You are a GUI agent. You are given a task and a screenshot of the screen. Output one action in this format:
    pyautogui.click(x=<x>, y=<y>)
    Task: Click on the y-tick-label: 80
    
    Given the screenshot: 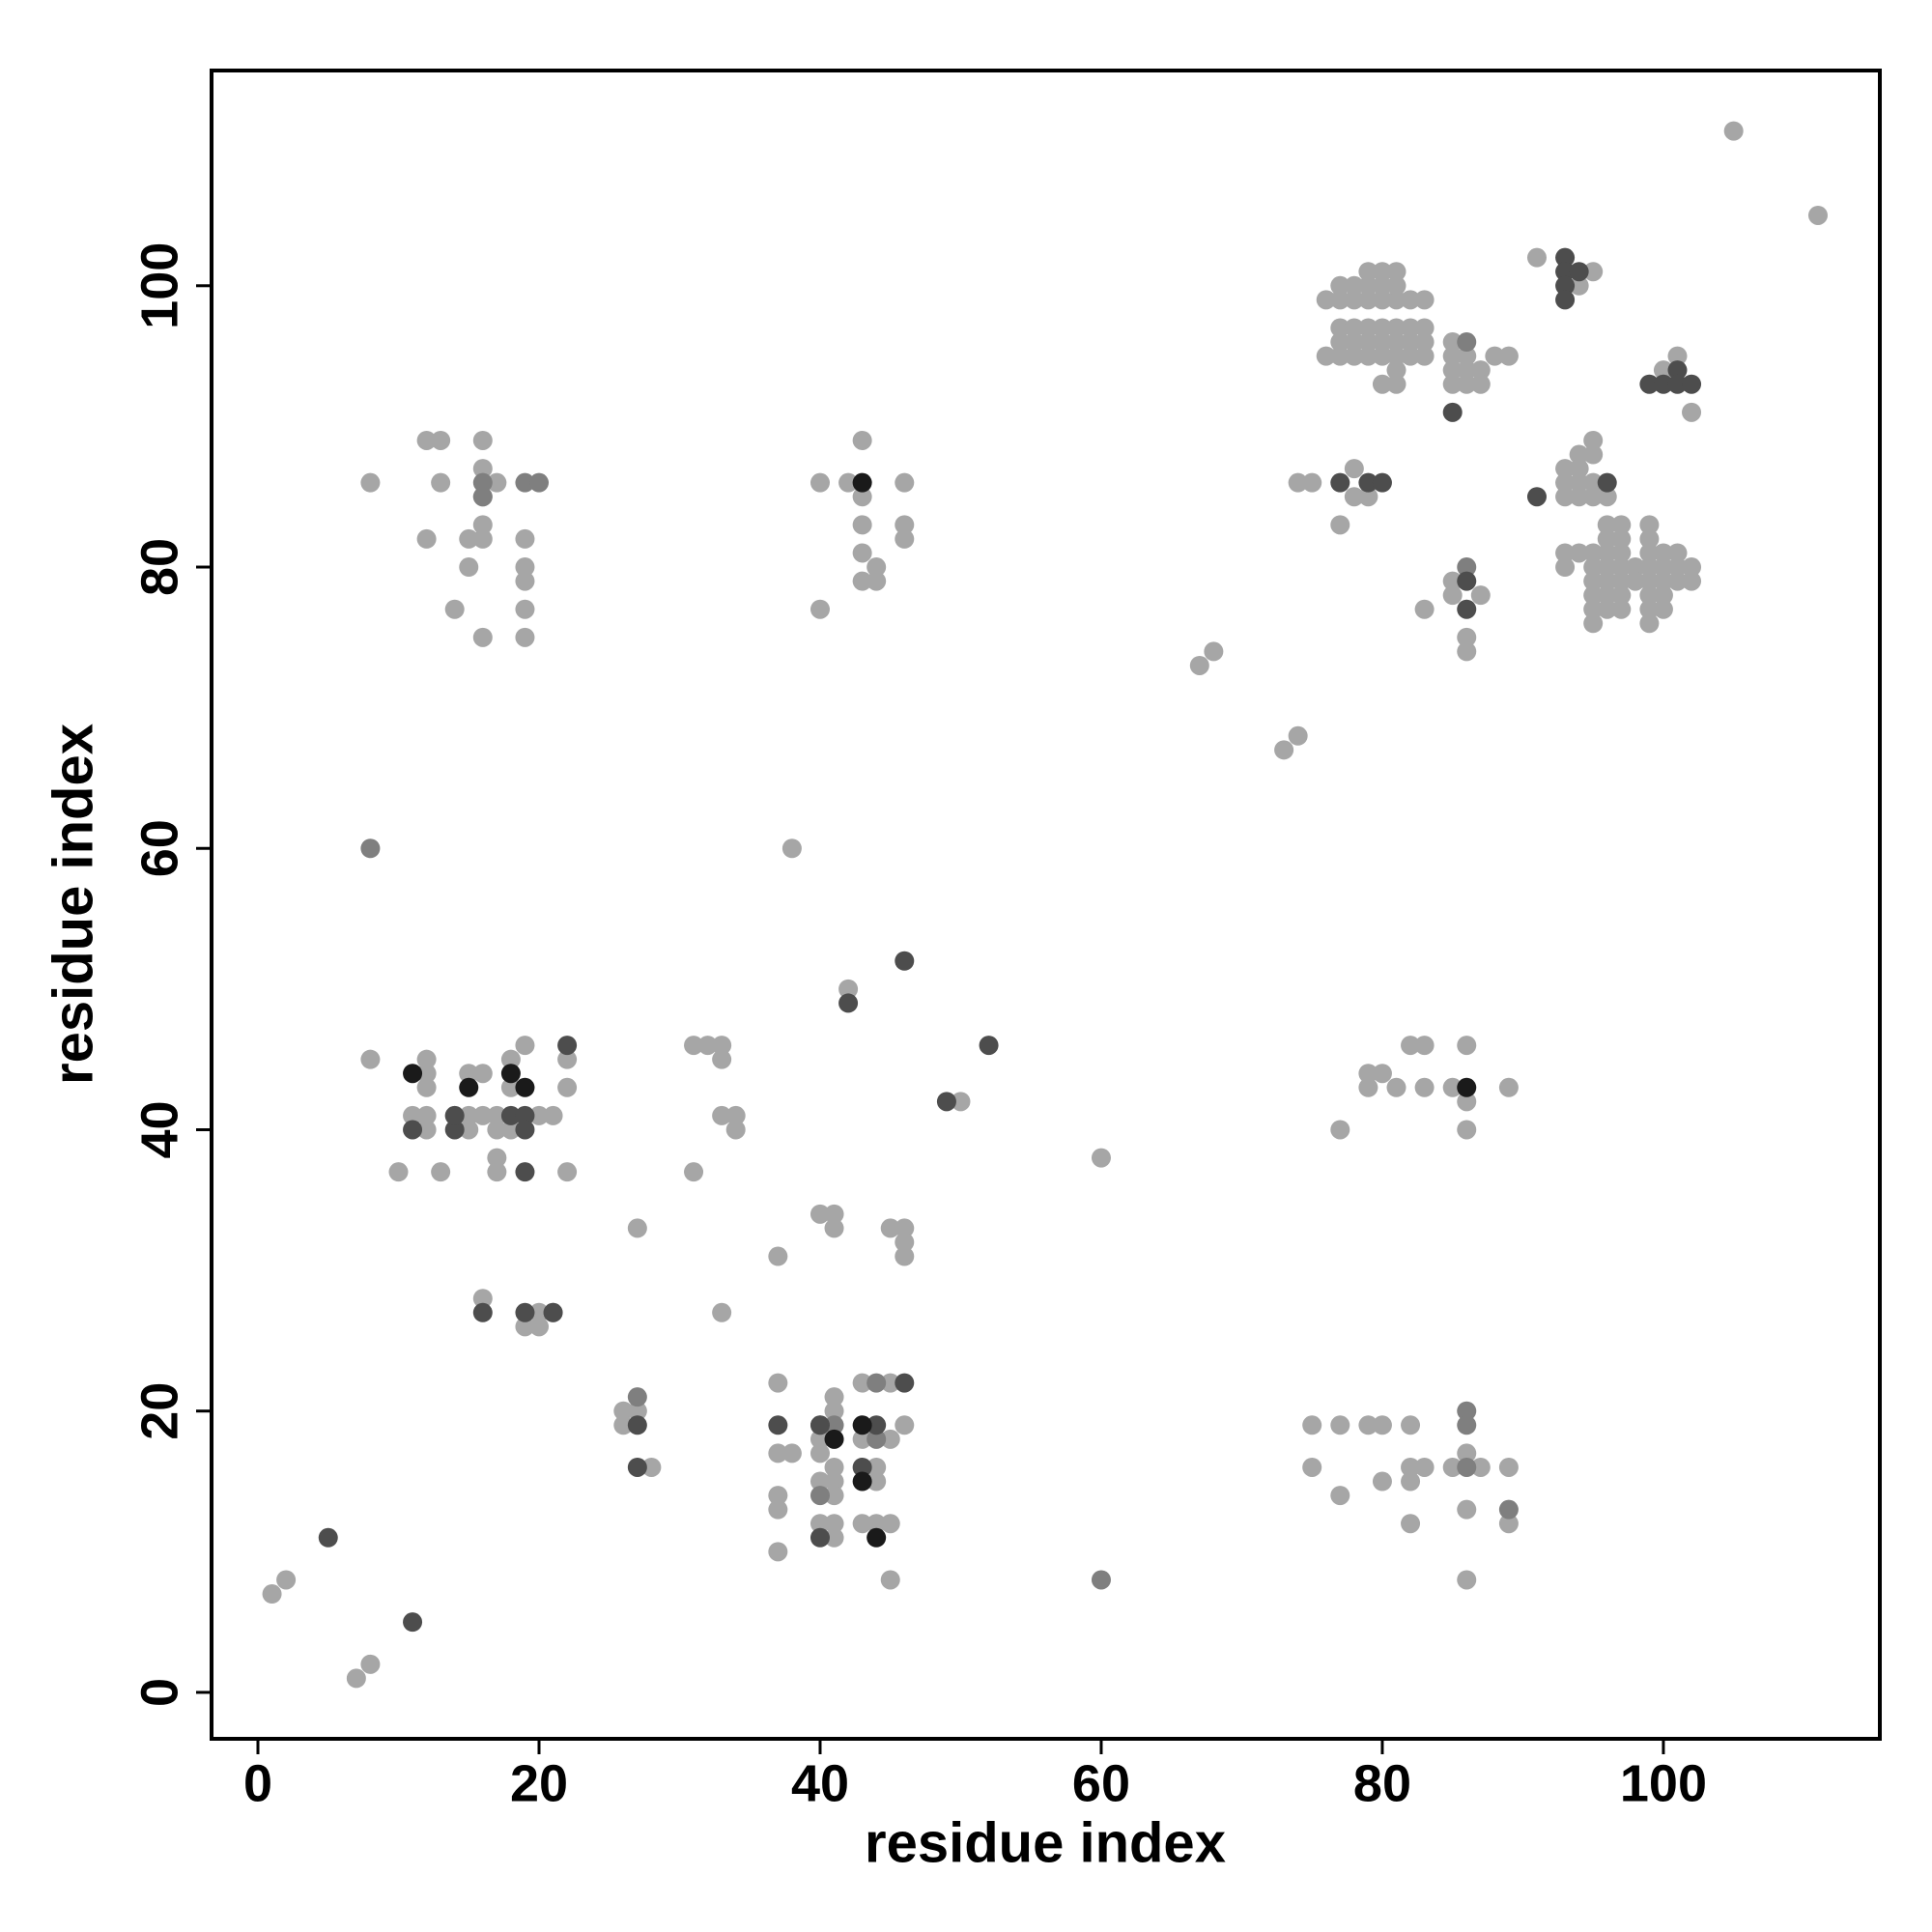 What is the action you would take?
    pyautogui.click(x=159, y=567)
    